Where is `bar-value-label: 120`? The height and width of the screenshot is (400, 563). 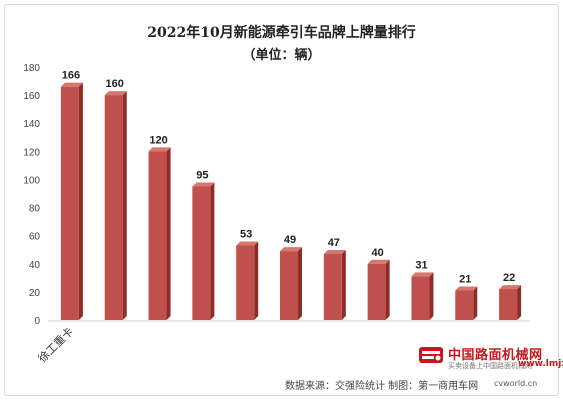 bar-value-label: 120 is located at coordinates (158, 140).